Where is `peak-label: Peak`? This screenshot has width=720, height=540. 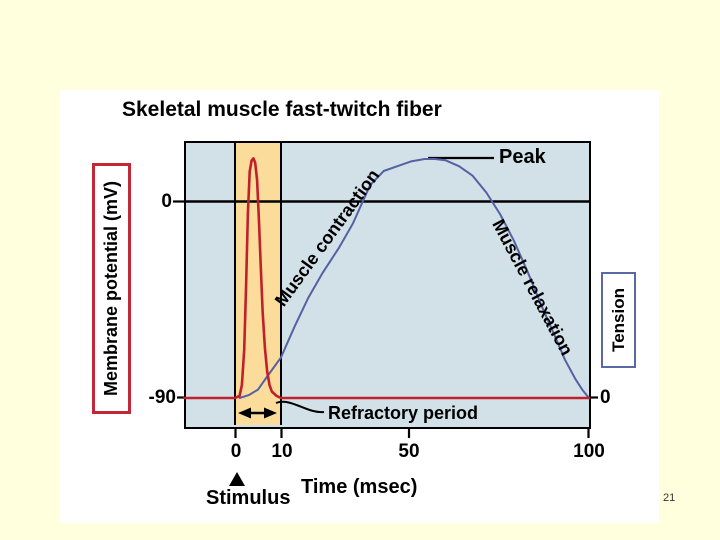 peak-label: Peak is located at coordinates (522, 157).